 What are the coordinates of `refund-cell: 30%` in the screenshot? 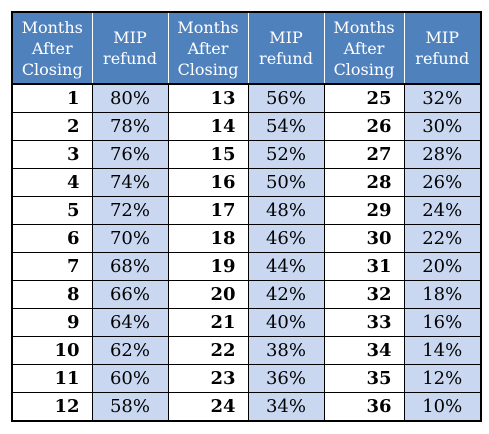 It's located at (442, 126).